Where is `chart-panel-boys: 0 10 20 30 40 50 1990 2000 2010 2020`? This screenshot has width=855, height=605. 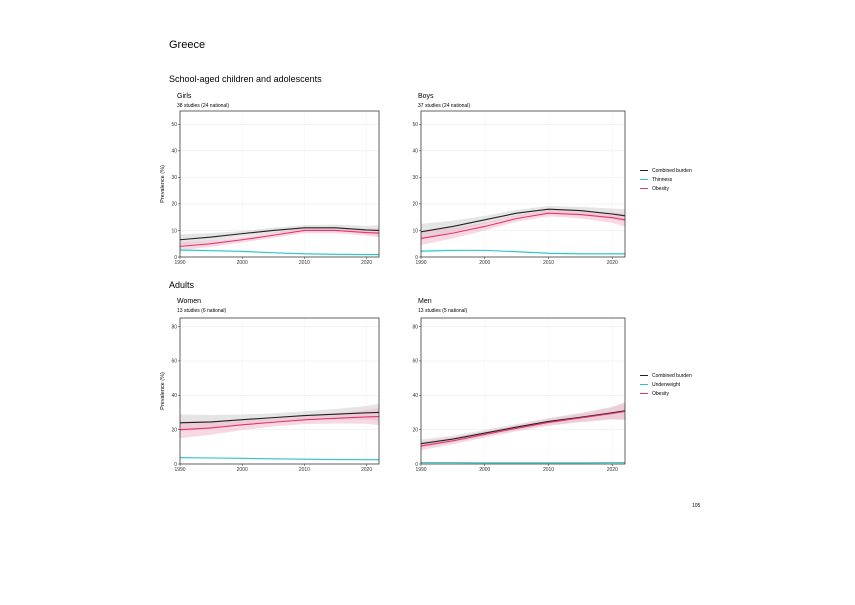
chart-panel-boys: 0 10 20 30 40 50 1990 2000 2010 2020 is located at coordinates (519, 188).